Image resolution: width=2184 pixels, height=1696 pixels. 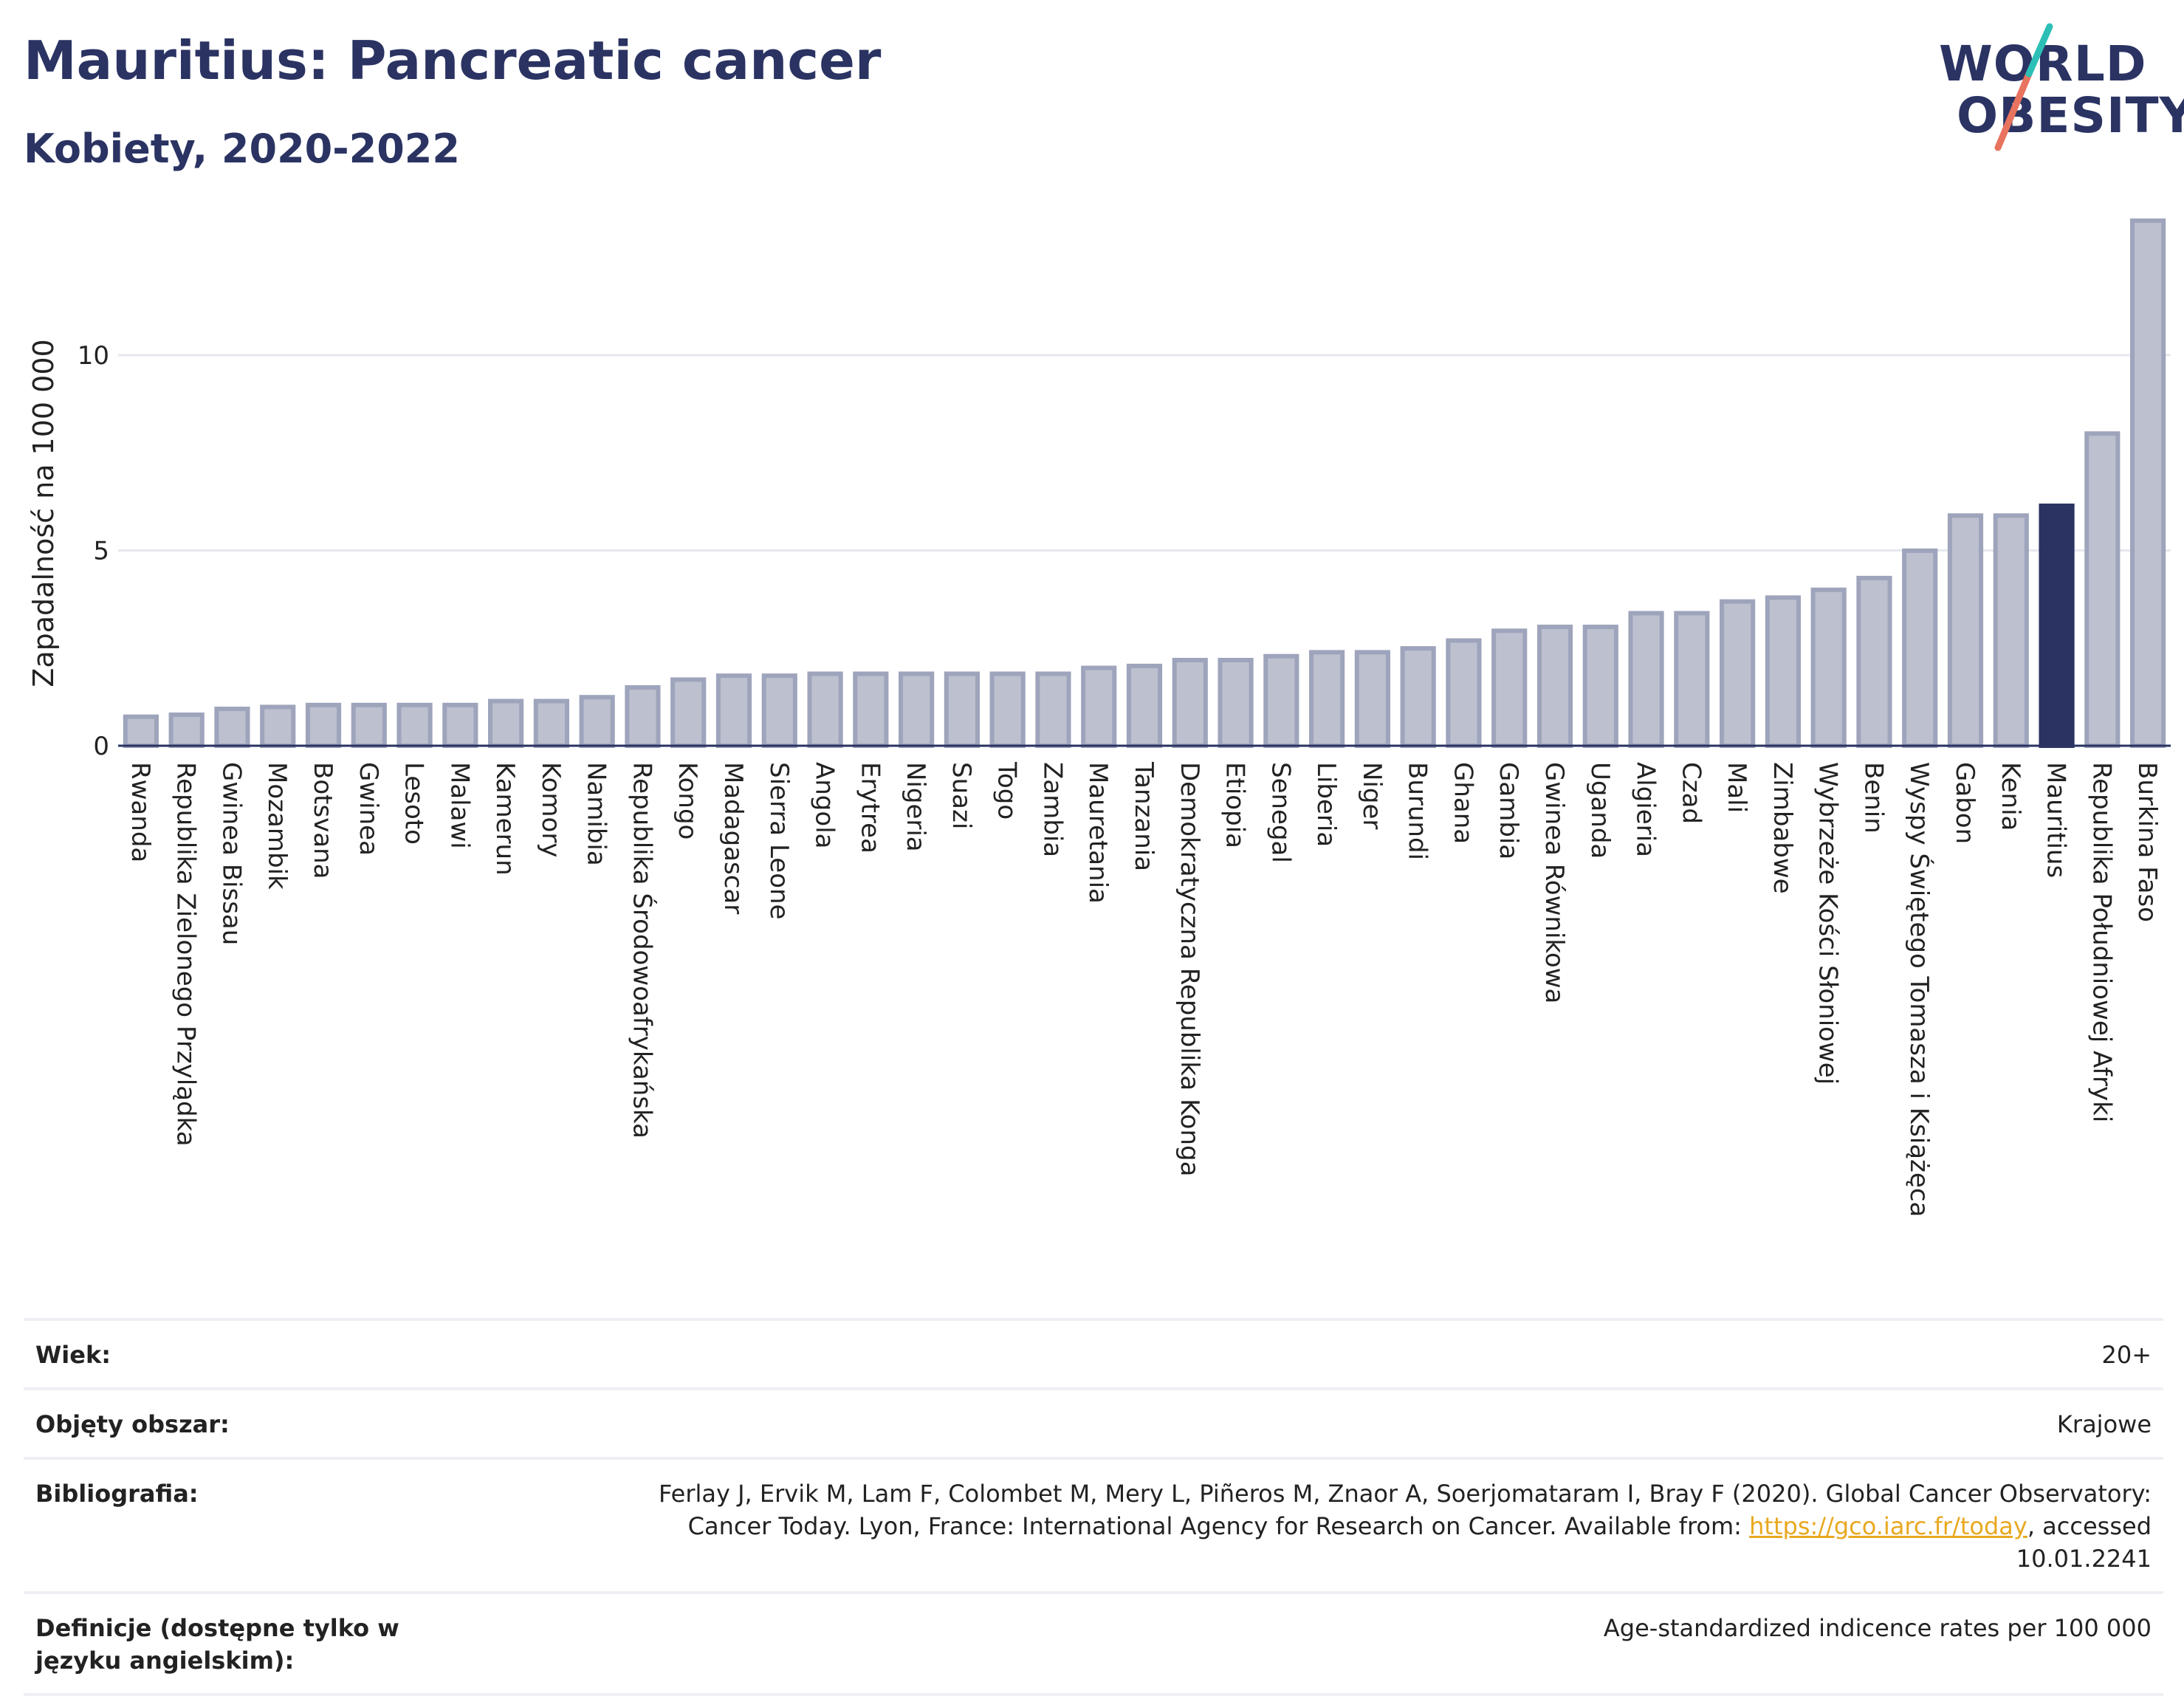 What do you see at coordinates (551, 723) in the screenshot?
I see `bar-komory` at bounding box center [551, 723].